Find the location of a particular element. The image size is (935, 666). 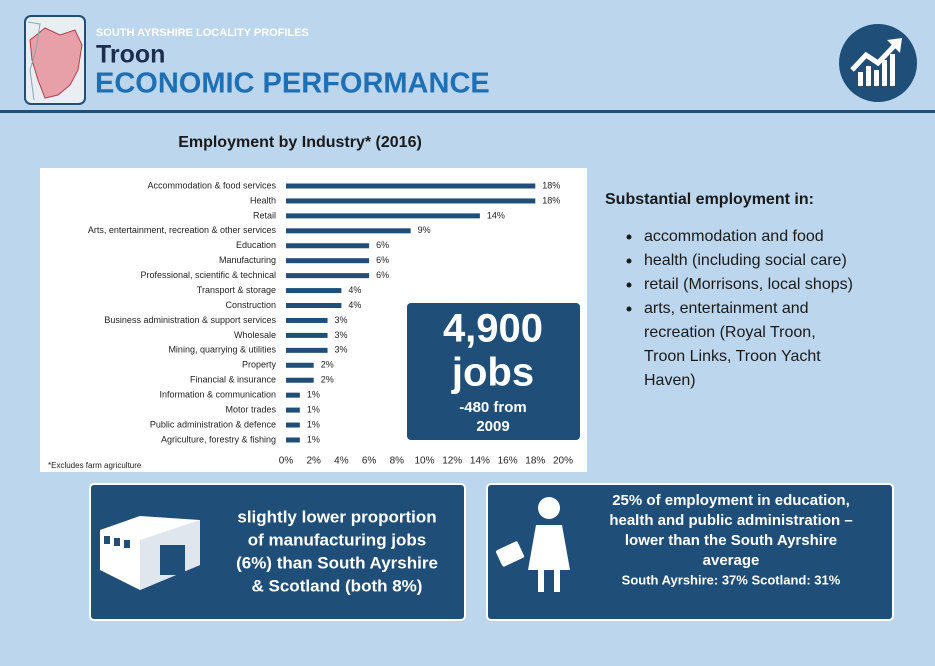

category-label: Retail is located at coordinates (264, 215).